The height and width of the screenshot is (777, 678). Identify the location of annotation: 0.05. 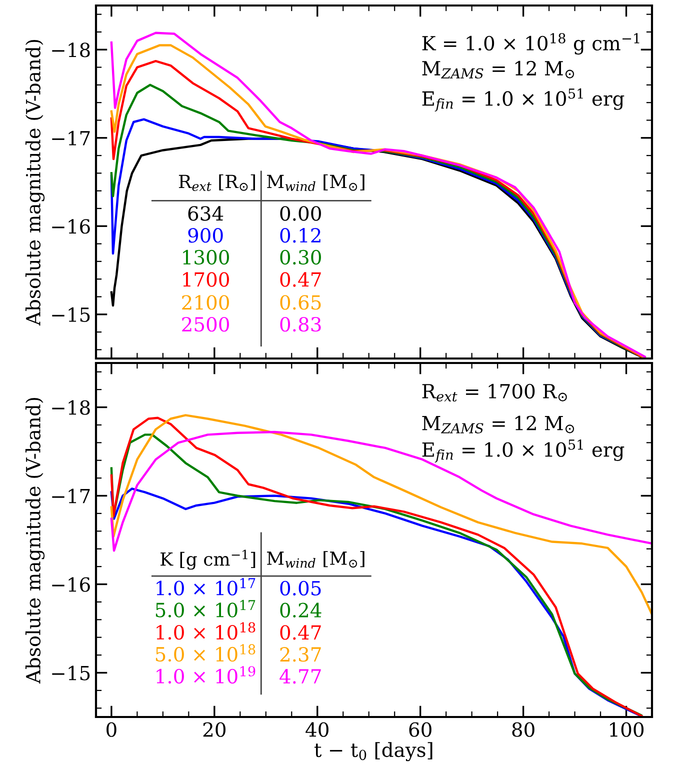
(300, 588).